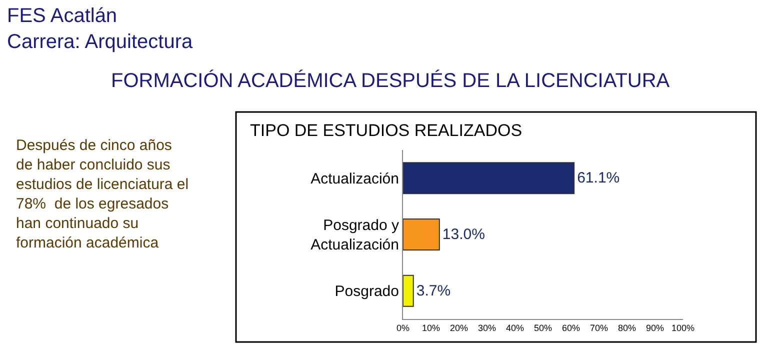 Image resolution: width=780 pixels, height=357 pixels. Describe the element at coordinates (463, 234) in the screenshot. I see `data-label: 13.0%` at that location.